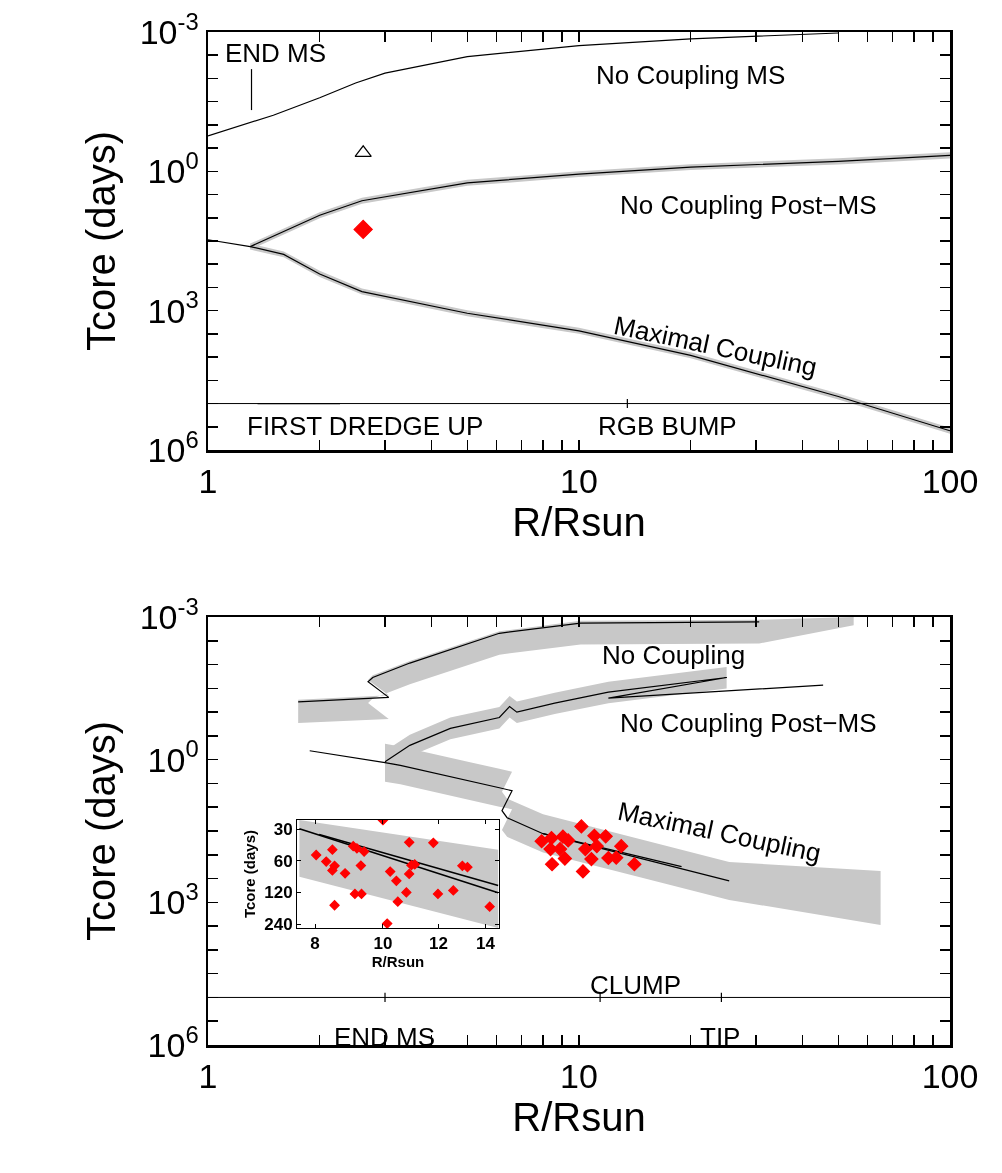  What do you see at coordinates (485, 944) in the screenshot?
I see `x-tick-label: 14` at bounding box center [485, 944].